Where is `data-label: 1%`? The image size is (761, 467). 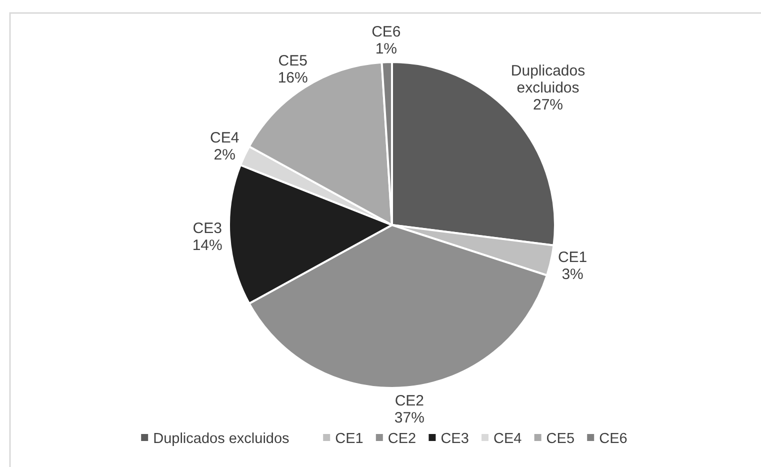 data-label: 1% is located at coordinates (386, 49).